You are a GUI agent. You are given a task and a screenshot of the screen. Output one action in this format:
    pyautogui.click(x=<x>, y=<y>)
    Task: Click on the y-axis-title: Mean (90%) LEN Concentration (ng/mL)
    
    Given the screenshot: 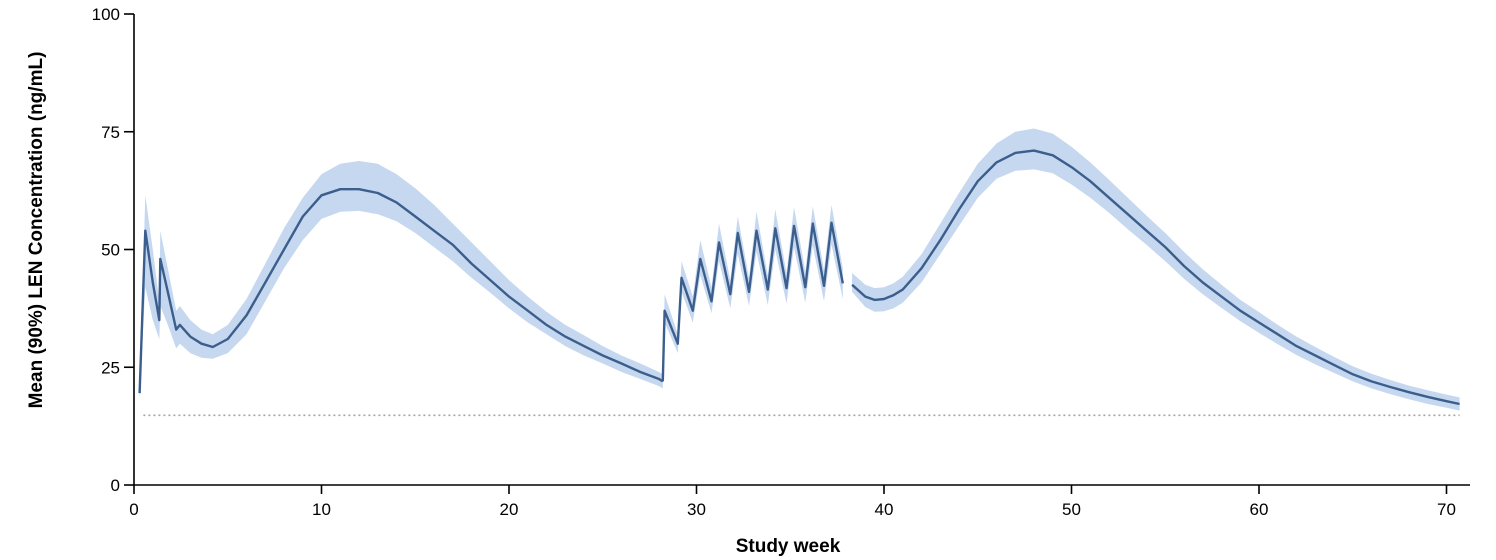 What is the action you would take?
    pyautogui.click(x=36, y=230)
    